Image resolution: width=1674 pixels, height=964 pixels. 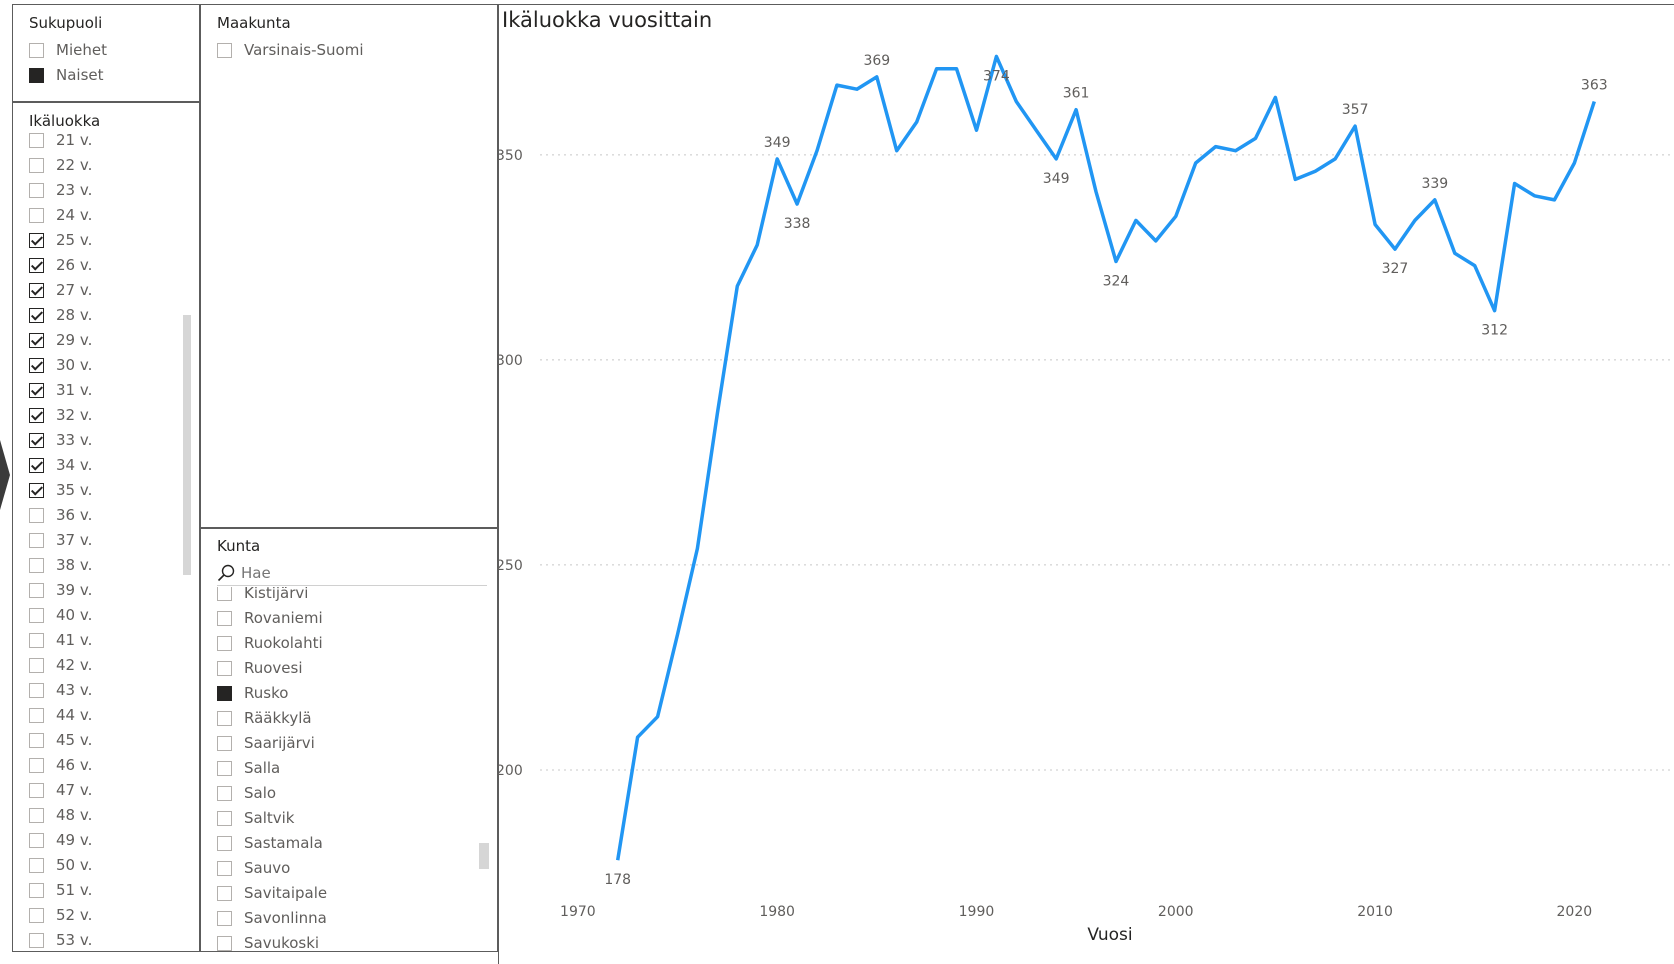 What do you see at coordinates (60, 915) in the screenshot?
I see `age-item: 52 v.` at bounding box center [60, 915].